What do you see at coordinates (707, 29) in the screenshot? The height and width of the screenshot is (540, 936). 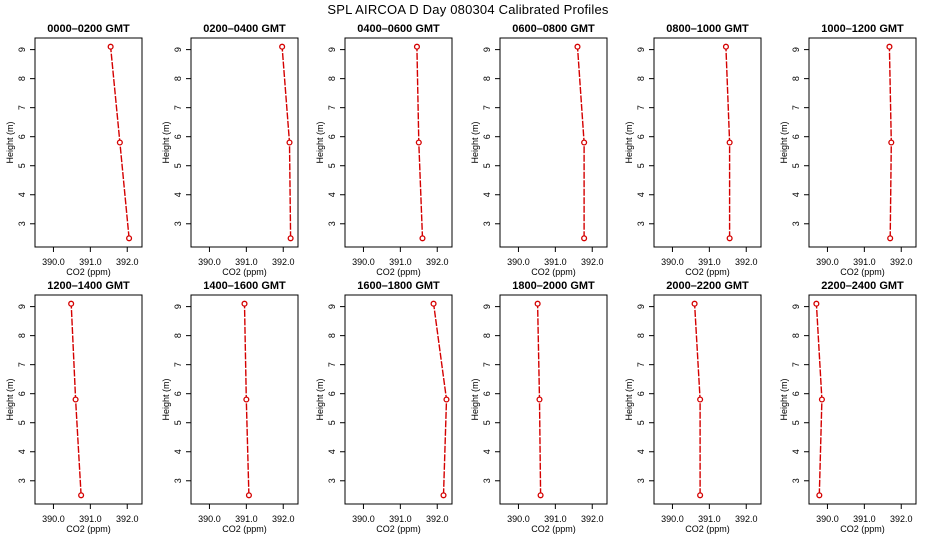 I see `panel-title: 0800–1000 GMT` at bounding box center [707, 29].